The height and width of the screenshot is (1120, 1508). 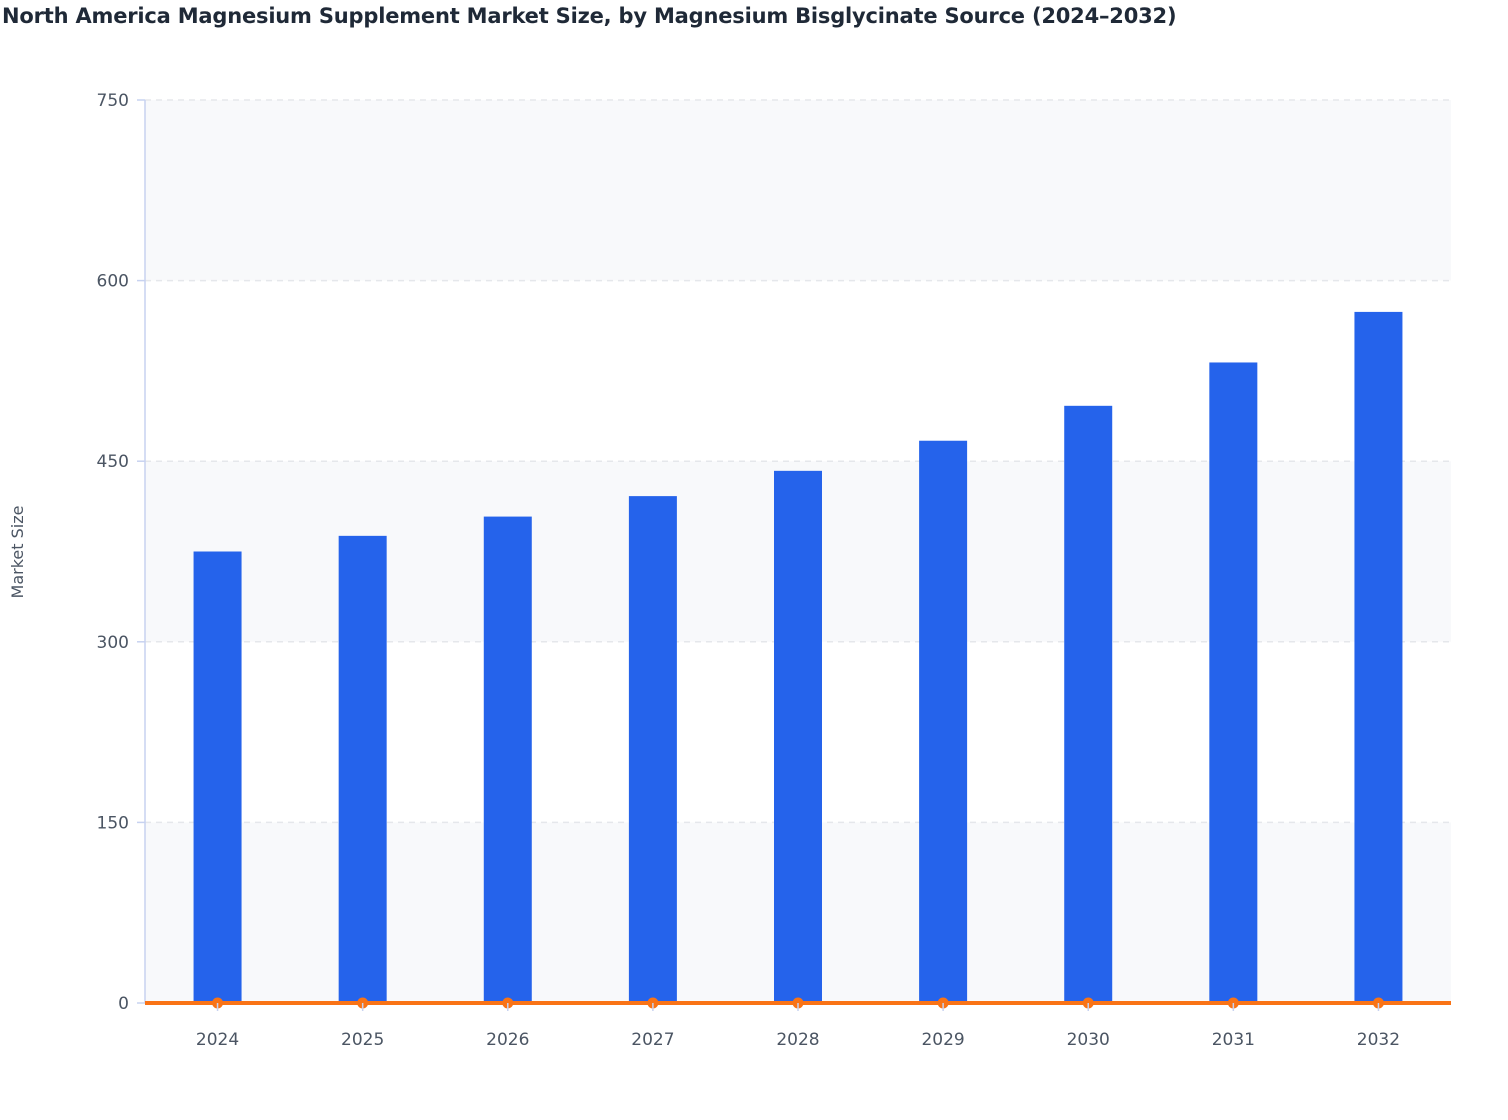 I want to click on x-tick-label: 2032, so click(x=1378, y=1040).